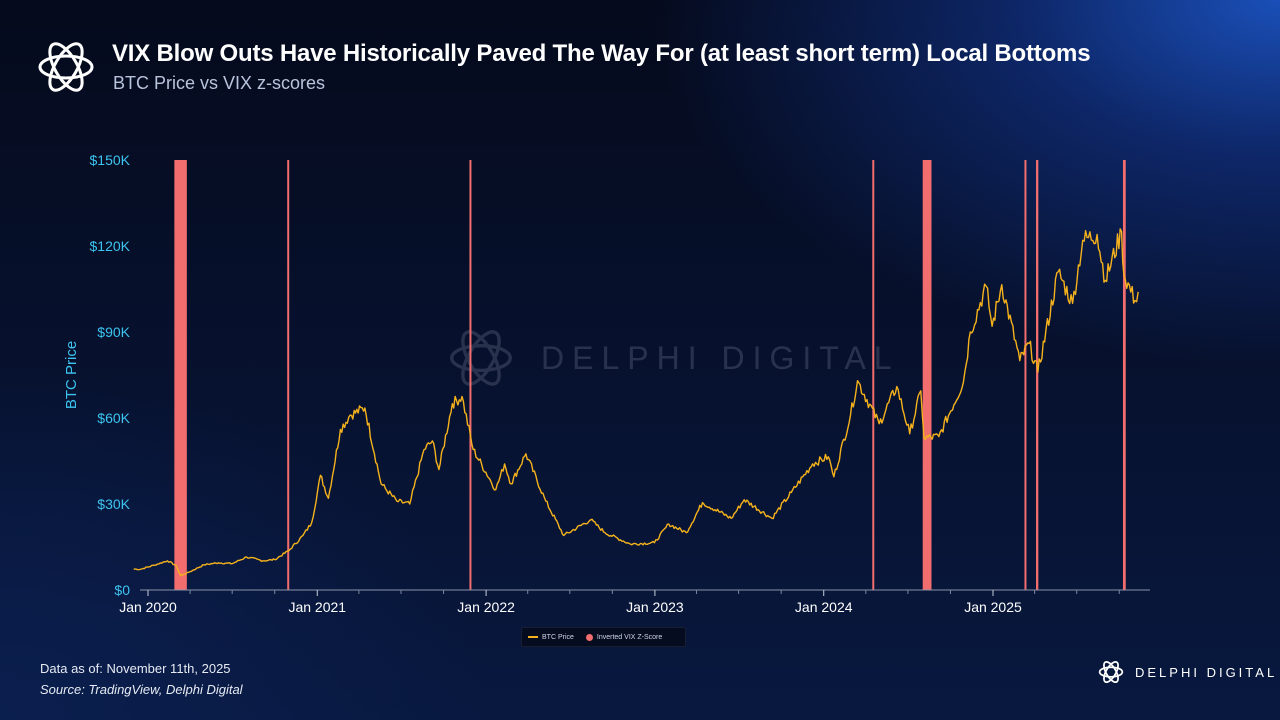 The width and height of the screenshot is (1280, 720). I want to click on legend-label-btc-price: BTC Price, so click(558, 637).